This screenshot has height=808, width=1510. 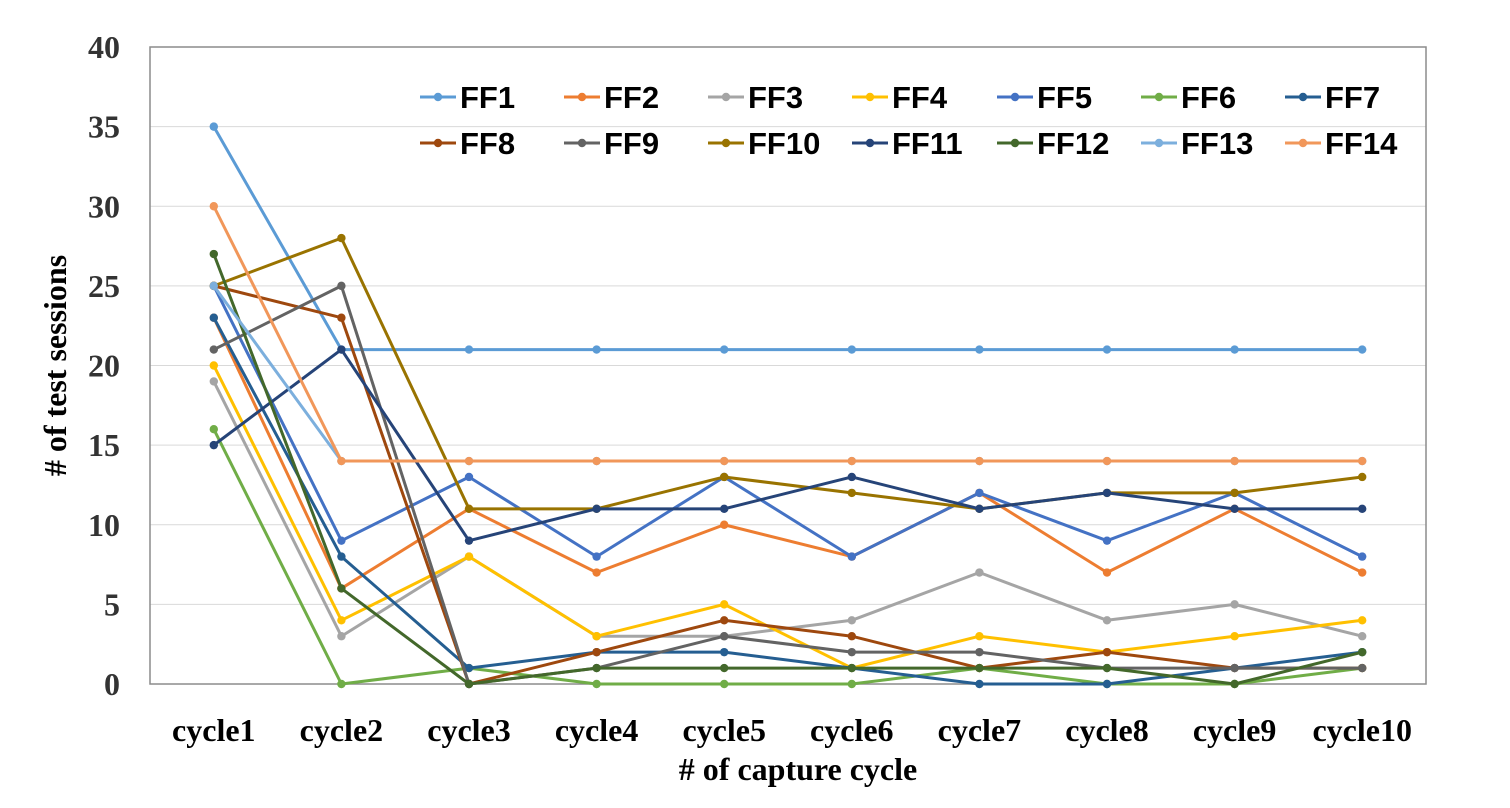 I want to click on legend-label: FF10, so click(x=784, y=143).